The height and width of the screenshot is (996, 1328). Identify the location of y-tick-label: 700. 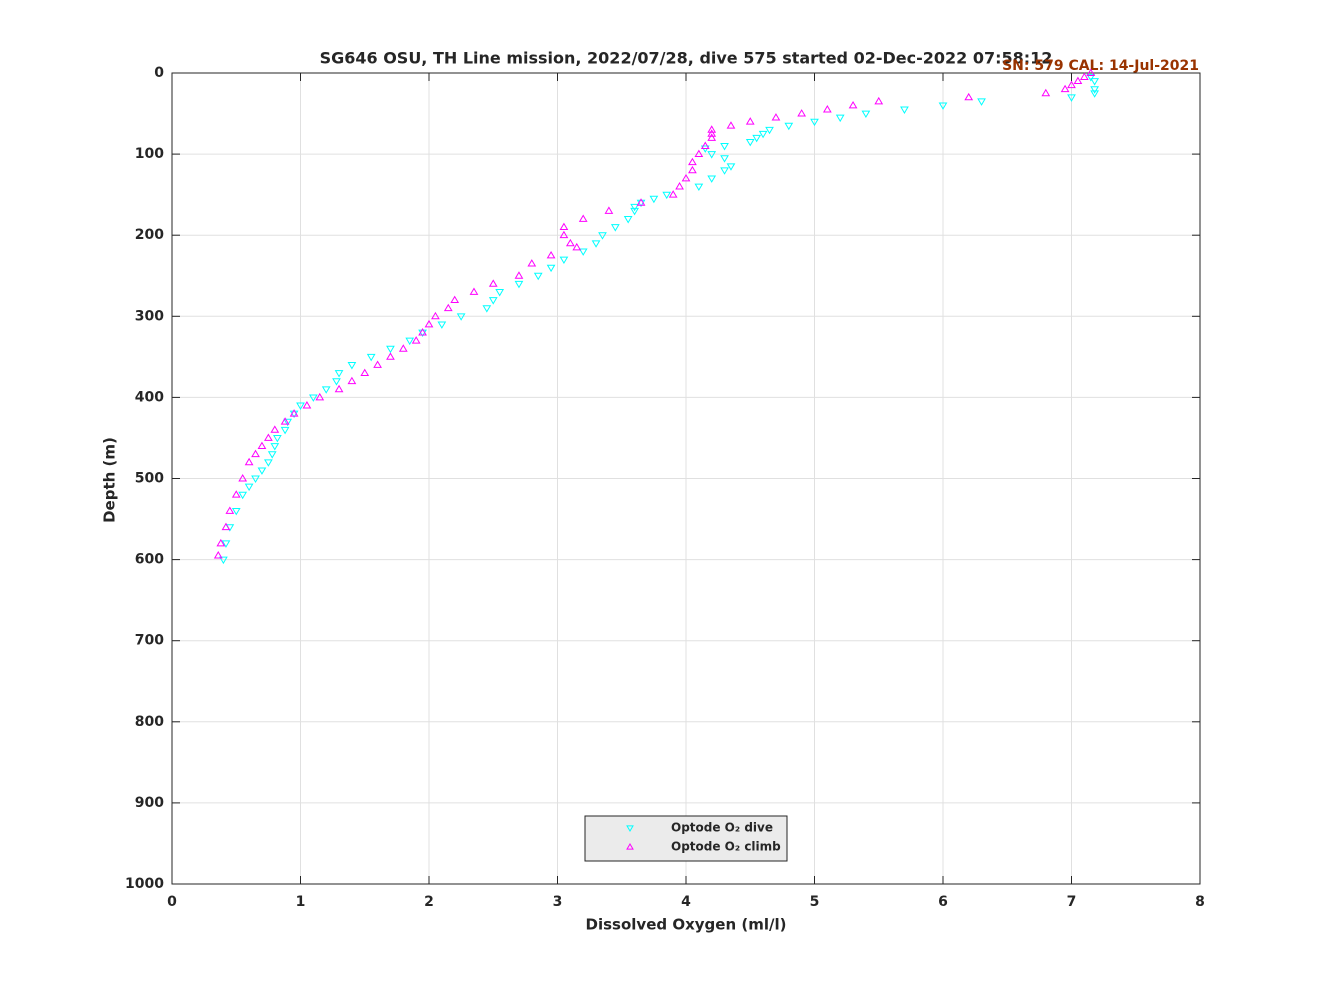
(149, 641).